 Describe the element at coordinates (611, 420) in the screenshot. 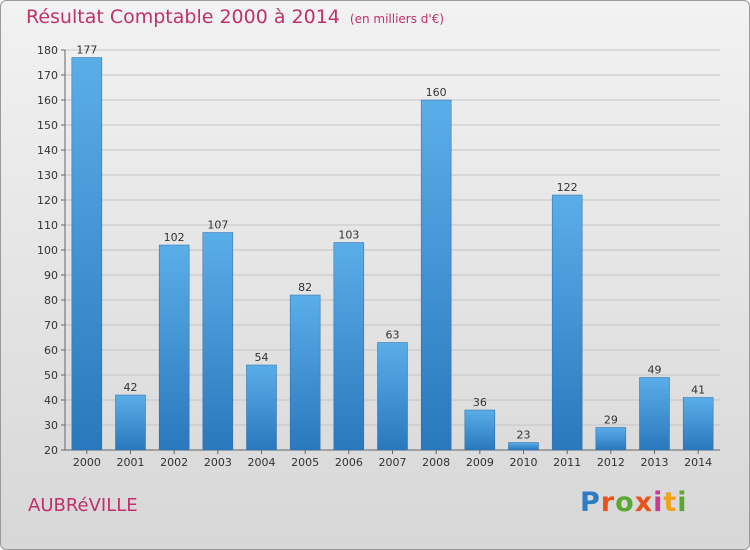

I see `value-label-2012: 29` at that location.